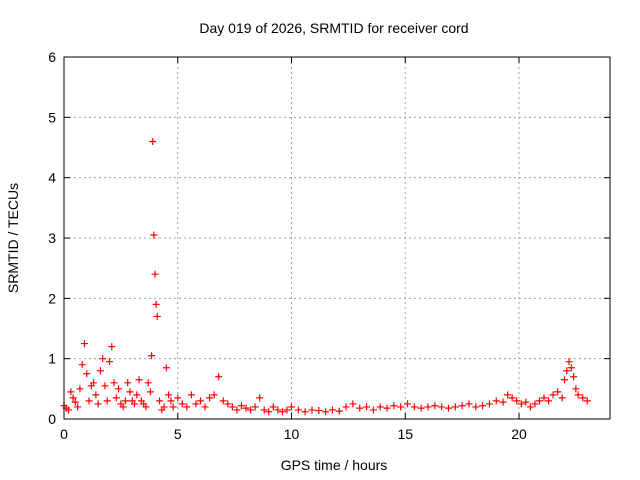  I want to click on x-tick-label: 15, so click(405, 434).